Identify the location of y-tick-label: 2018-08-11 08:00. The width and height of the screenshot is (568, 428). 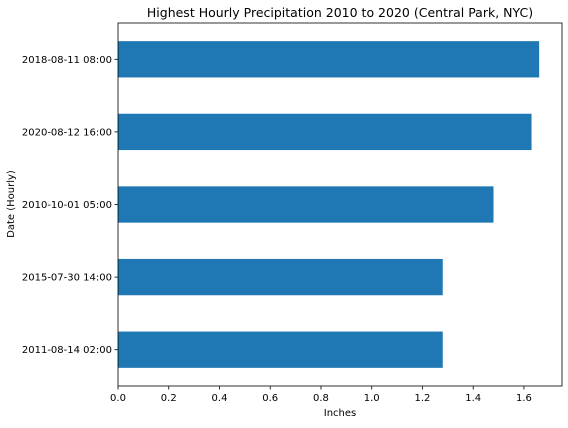
(67, 60).